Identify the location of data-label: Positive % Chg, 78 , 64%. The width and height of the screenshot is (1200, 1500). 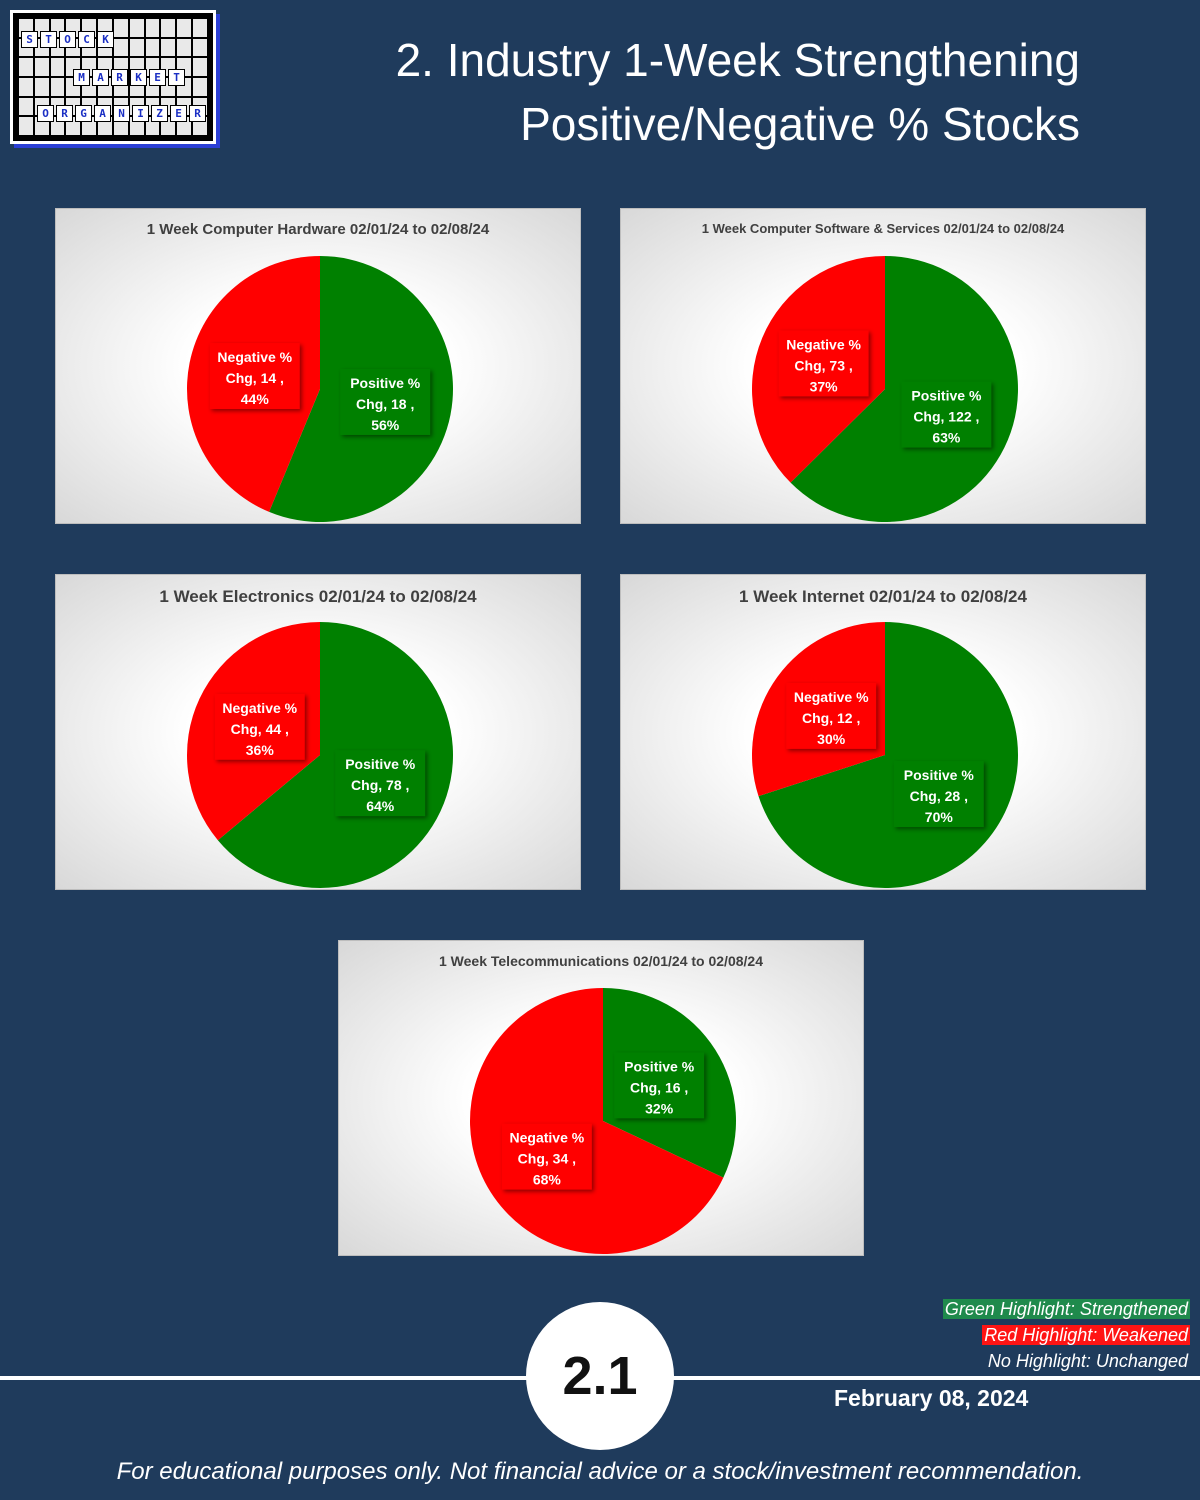
(380, 783).